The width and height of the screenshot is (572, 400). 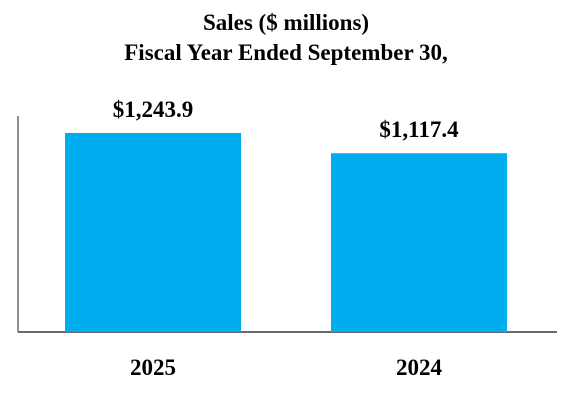 What do you see at coordinates (419, 129) in the screenshot?
I see `data-label-2024: $1,117.4` at bounding box center [419, 129].